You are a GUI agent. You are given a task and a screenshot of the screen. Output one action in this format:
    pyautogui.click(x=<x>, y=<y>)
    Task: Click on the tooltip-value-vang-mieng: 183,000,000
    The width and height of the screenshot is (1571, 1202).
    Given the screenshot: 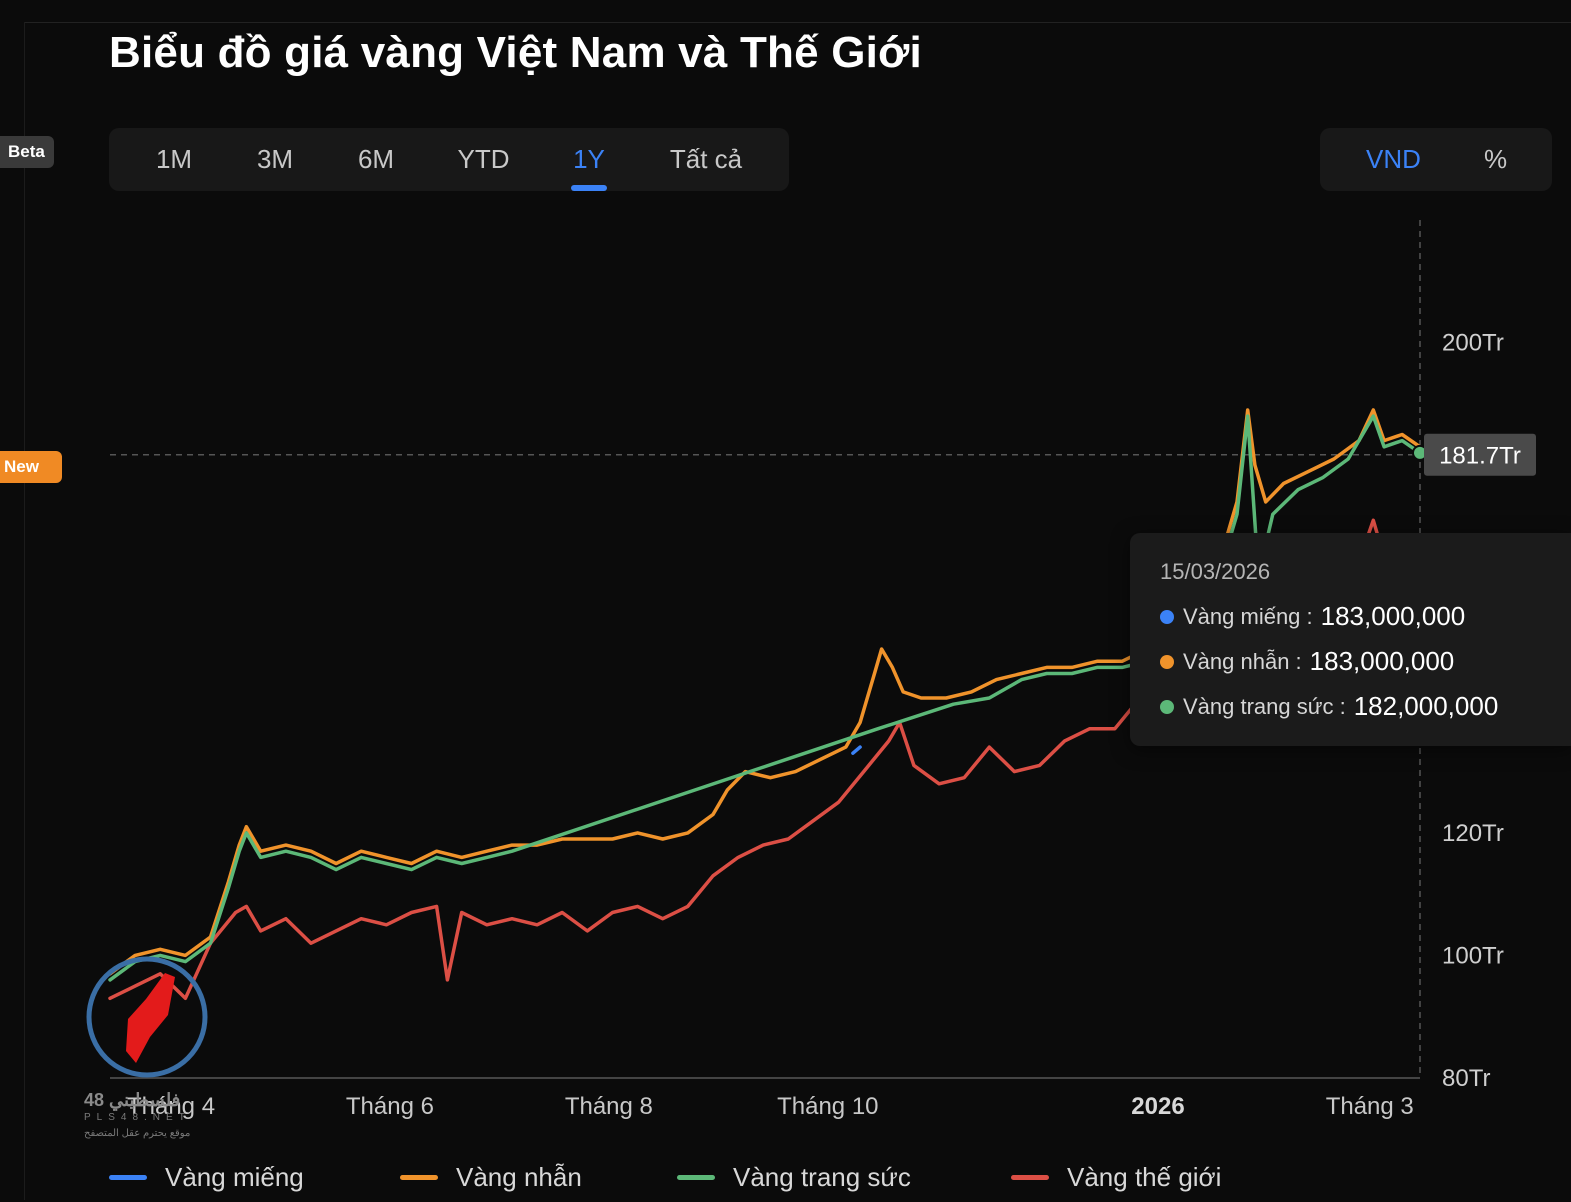 What is the action you would take?
    pyautogui.click(x=1393, y=616)
    